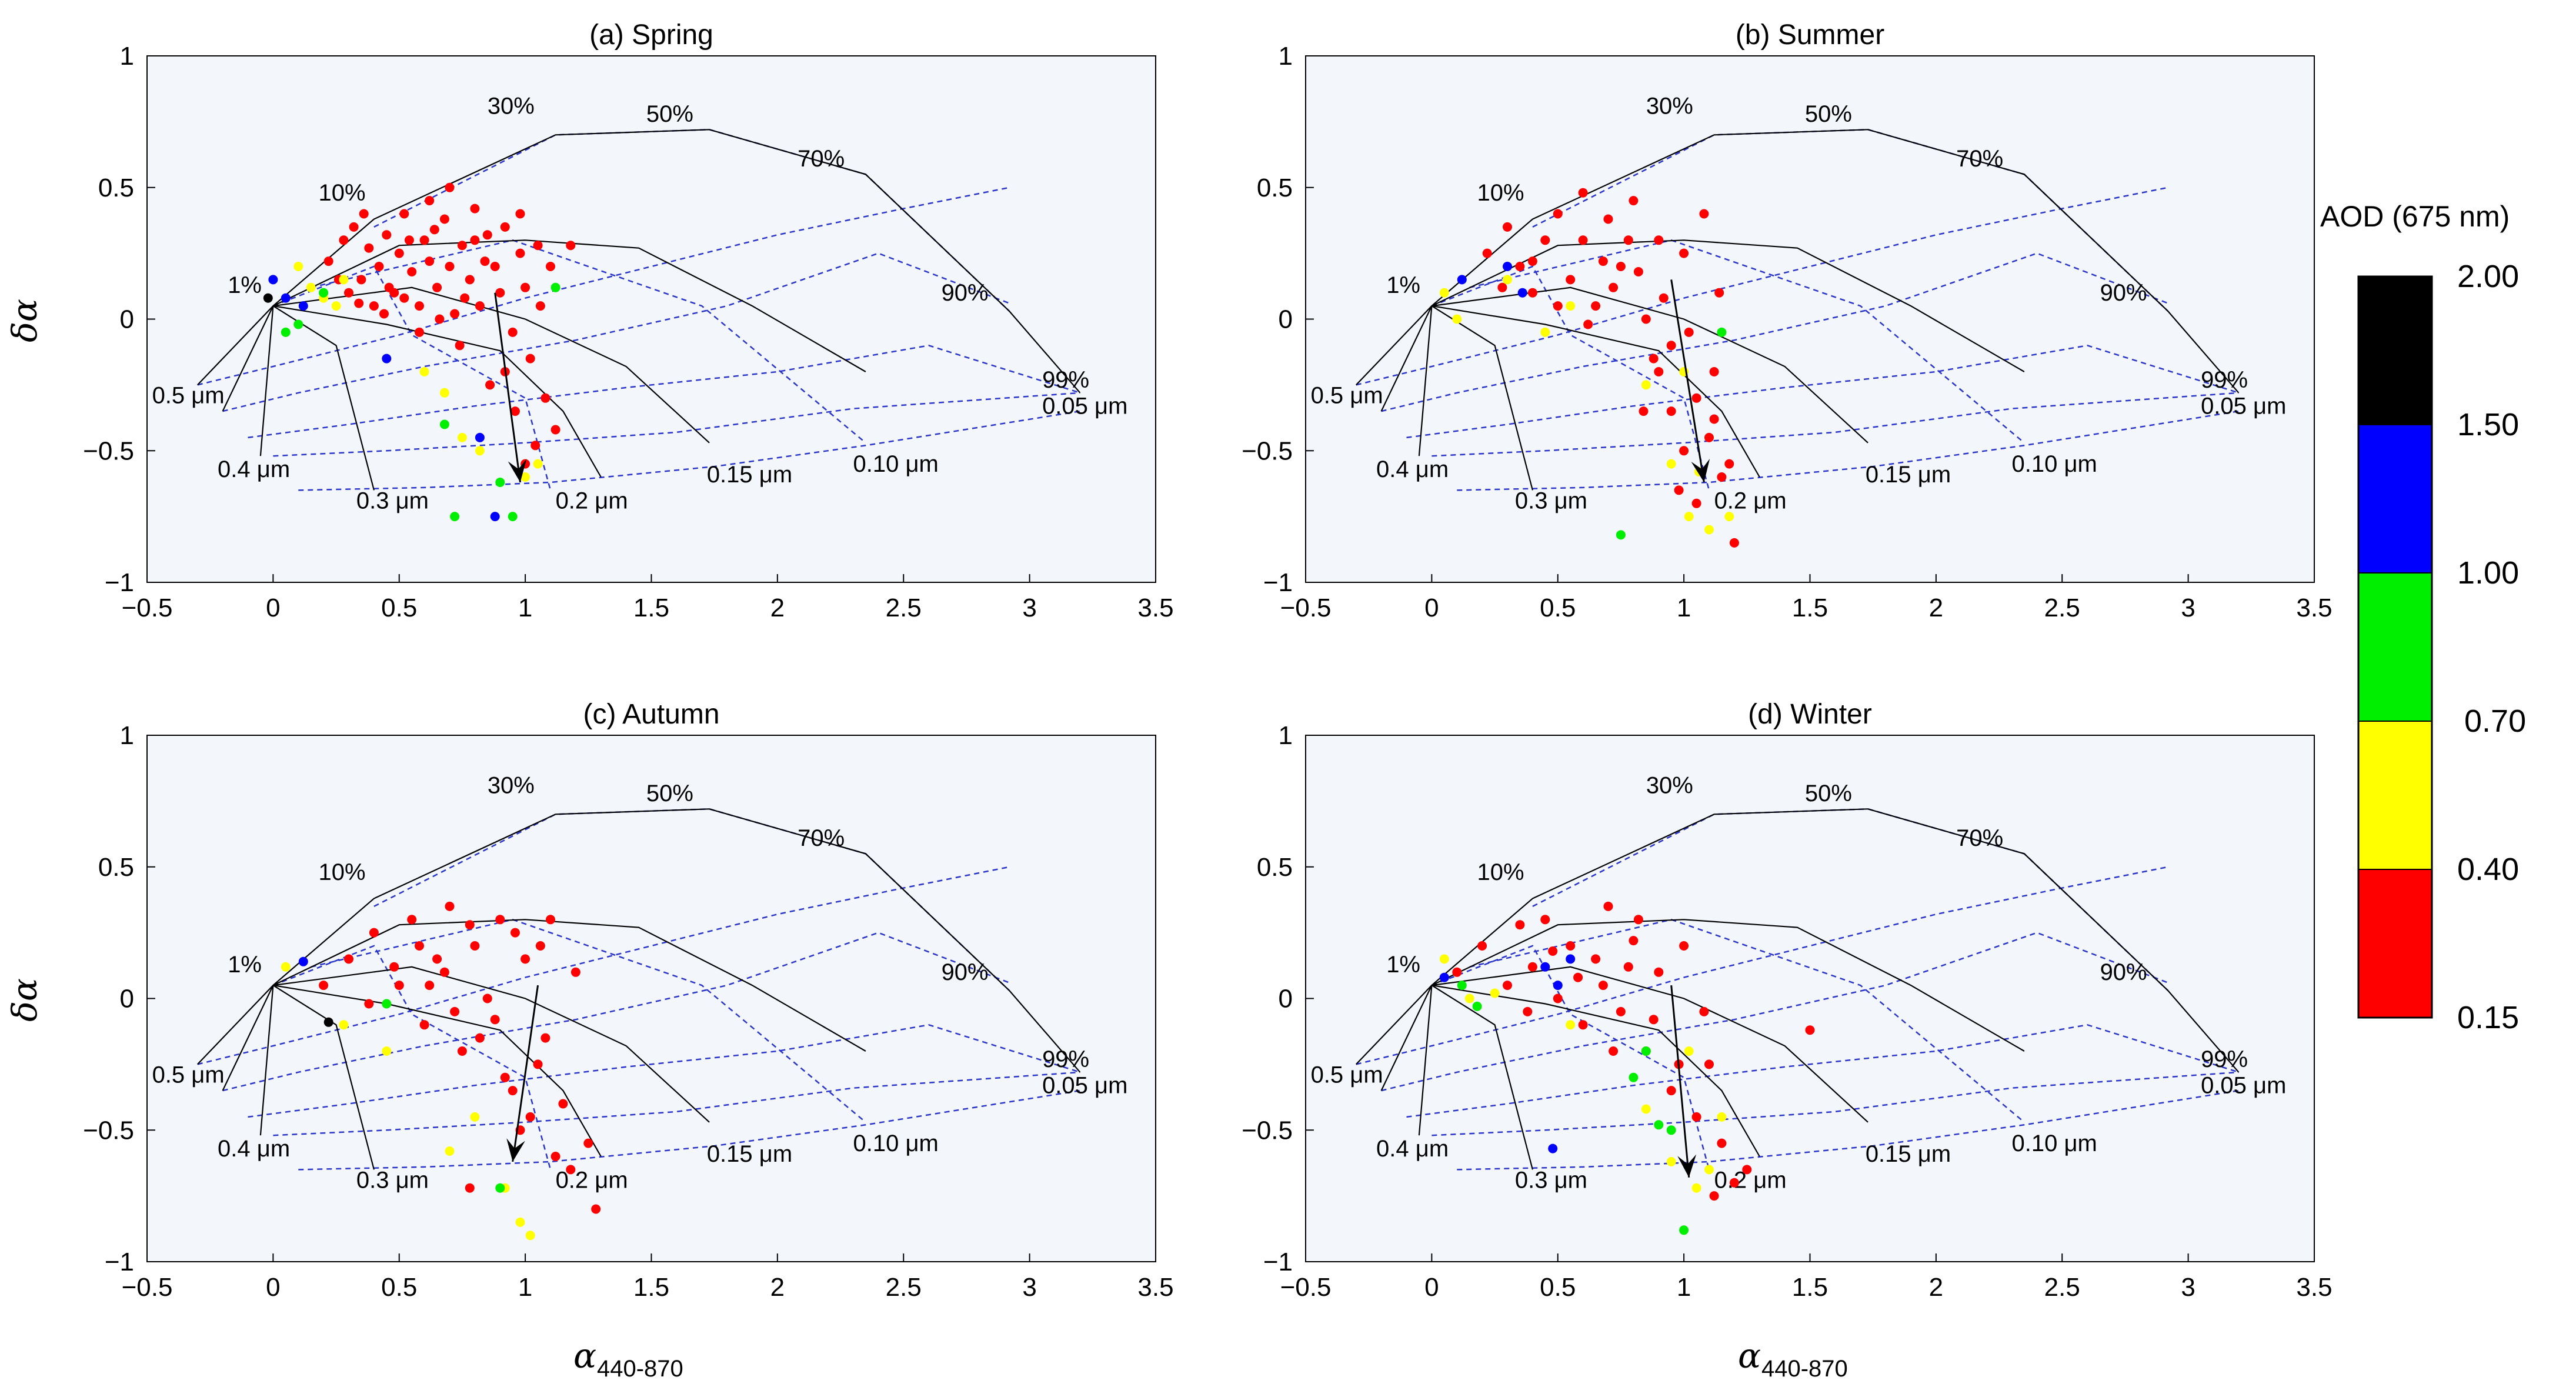 Image resolution: width=2576 pixels, height=1387 pixels. Describe the element at coordinates (1810, 608) in the screenshot. I see `x-tick-label: 1.5` at that location.